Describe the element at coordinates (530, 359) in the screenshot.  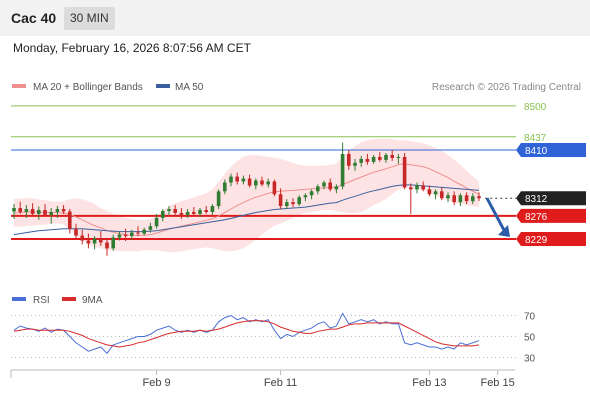
I see `rsi-tick-30: 30` at that location.